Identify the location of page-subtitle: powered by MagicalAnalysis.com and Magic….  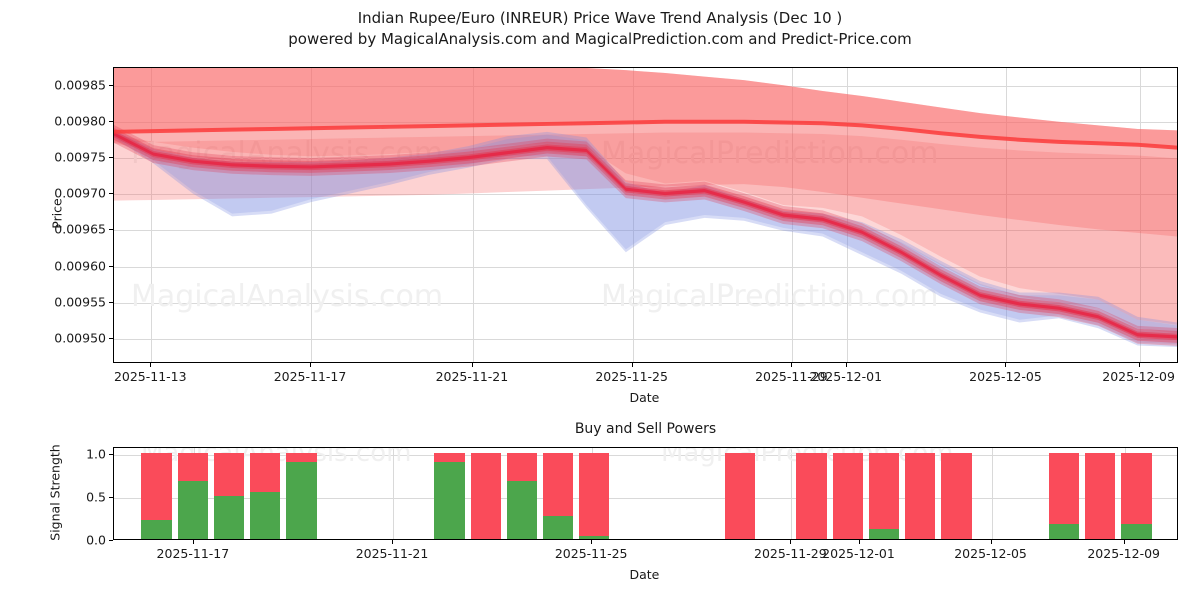
(600, 39).